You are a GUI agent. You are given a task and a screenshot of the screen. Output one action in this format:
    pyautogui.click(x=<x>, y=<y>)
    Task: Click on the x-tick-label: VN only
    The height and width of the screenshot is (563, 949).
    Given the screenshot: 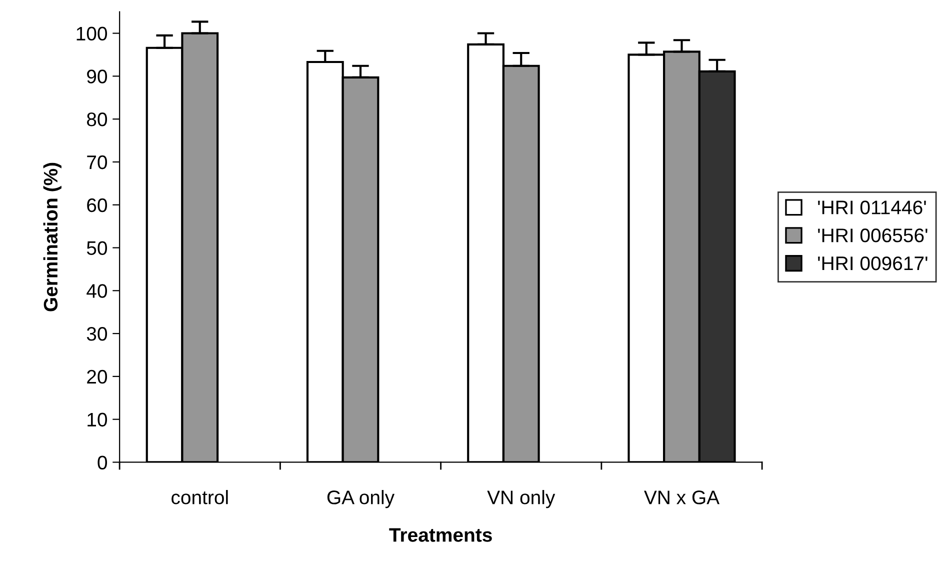 What is the action you would take?
    pyautogui.click(x=521, y=499)
    